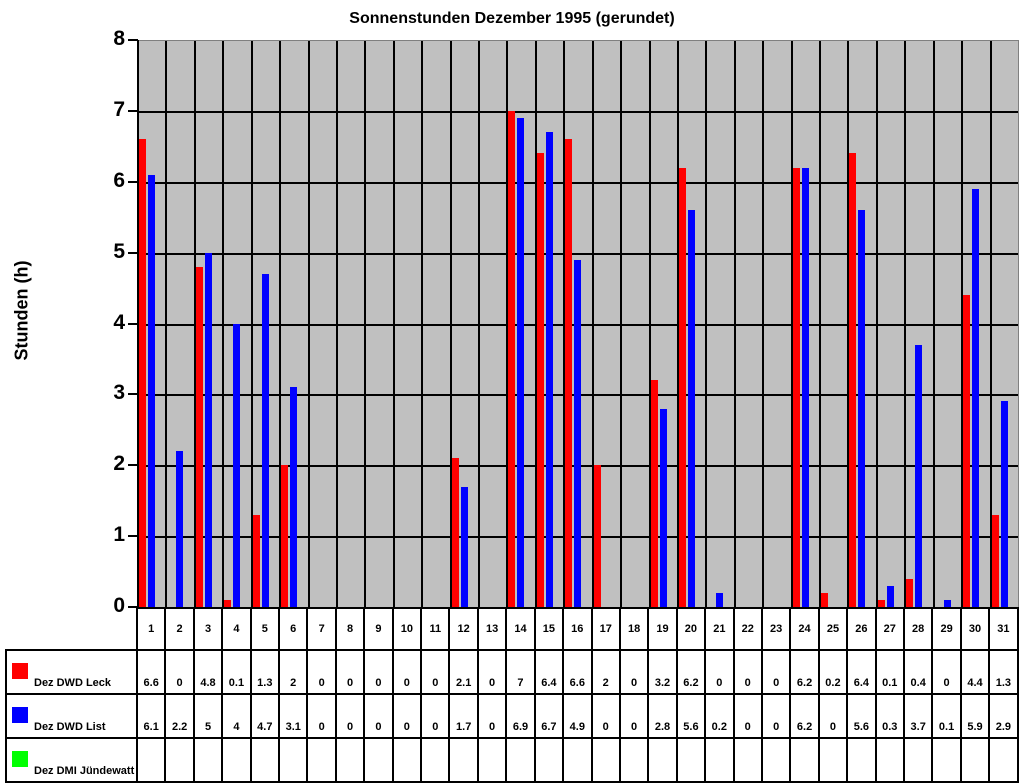  What do you see at coordinates (634, 629) in the screenshot?
I see `x-category-label: 18` at bounding box center [634, 629].